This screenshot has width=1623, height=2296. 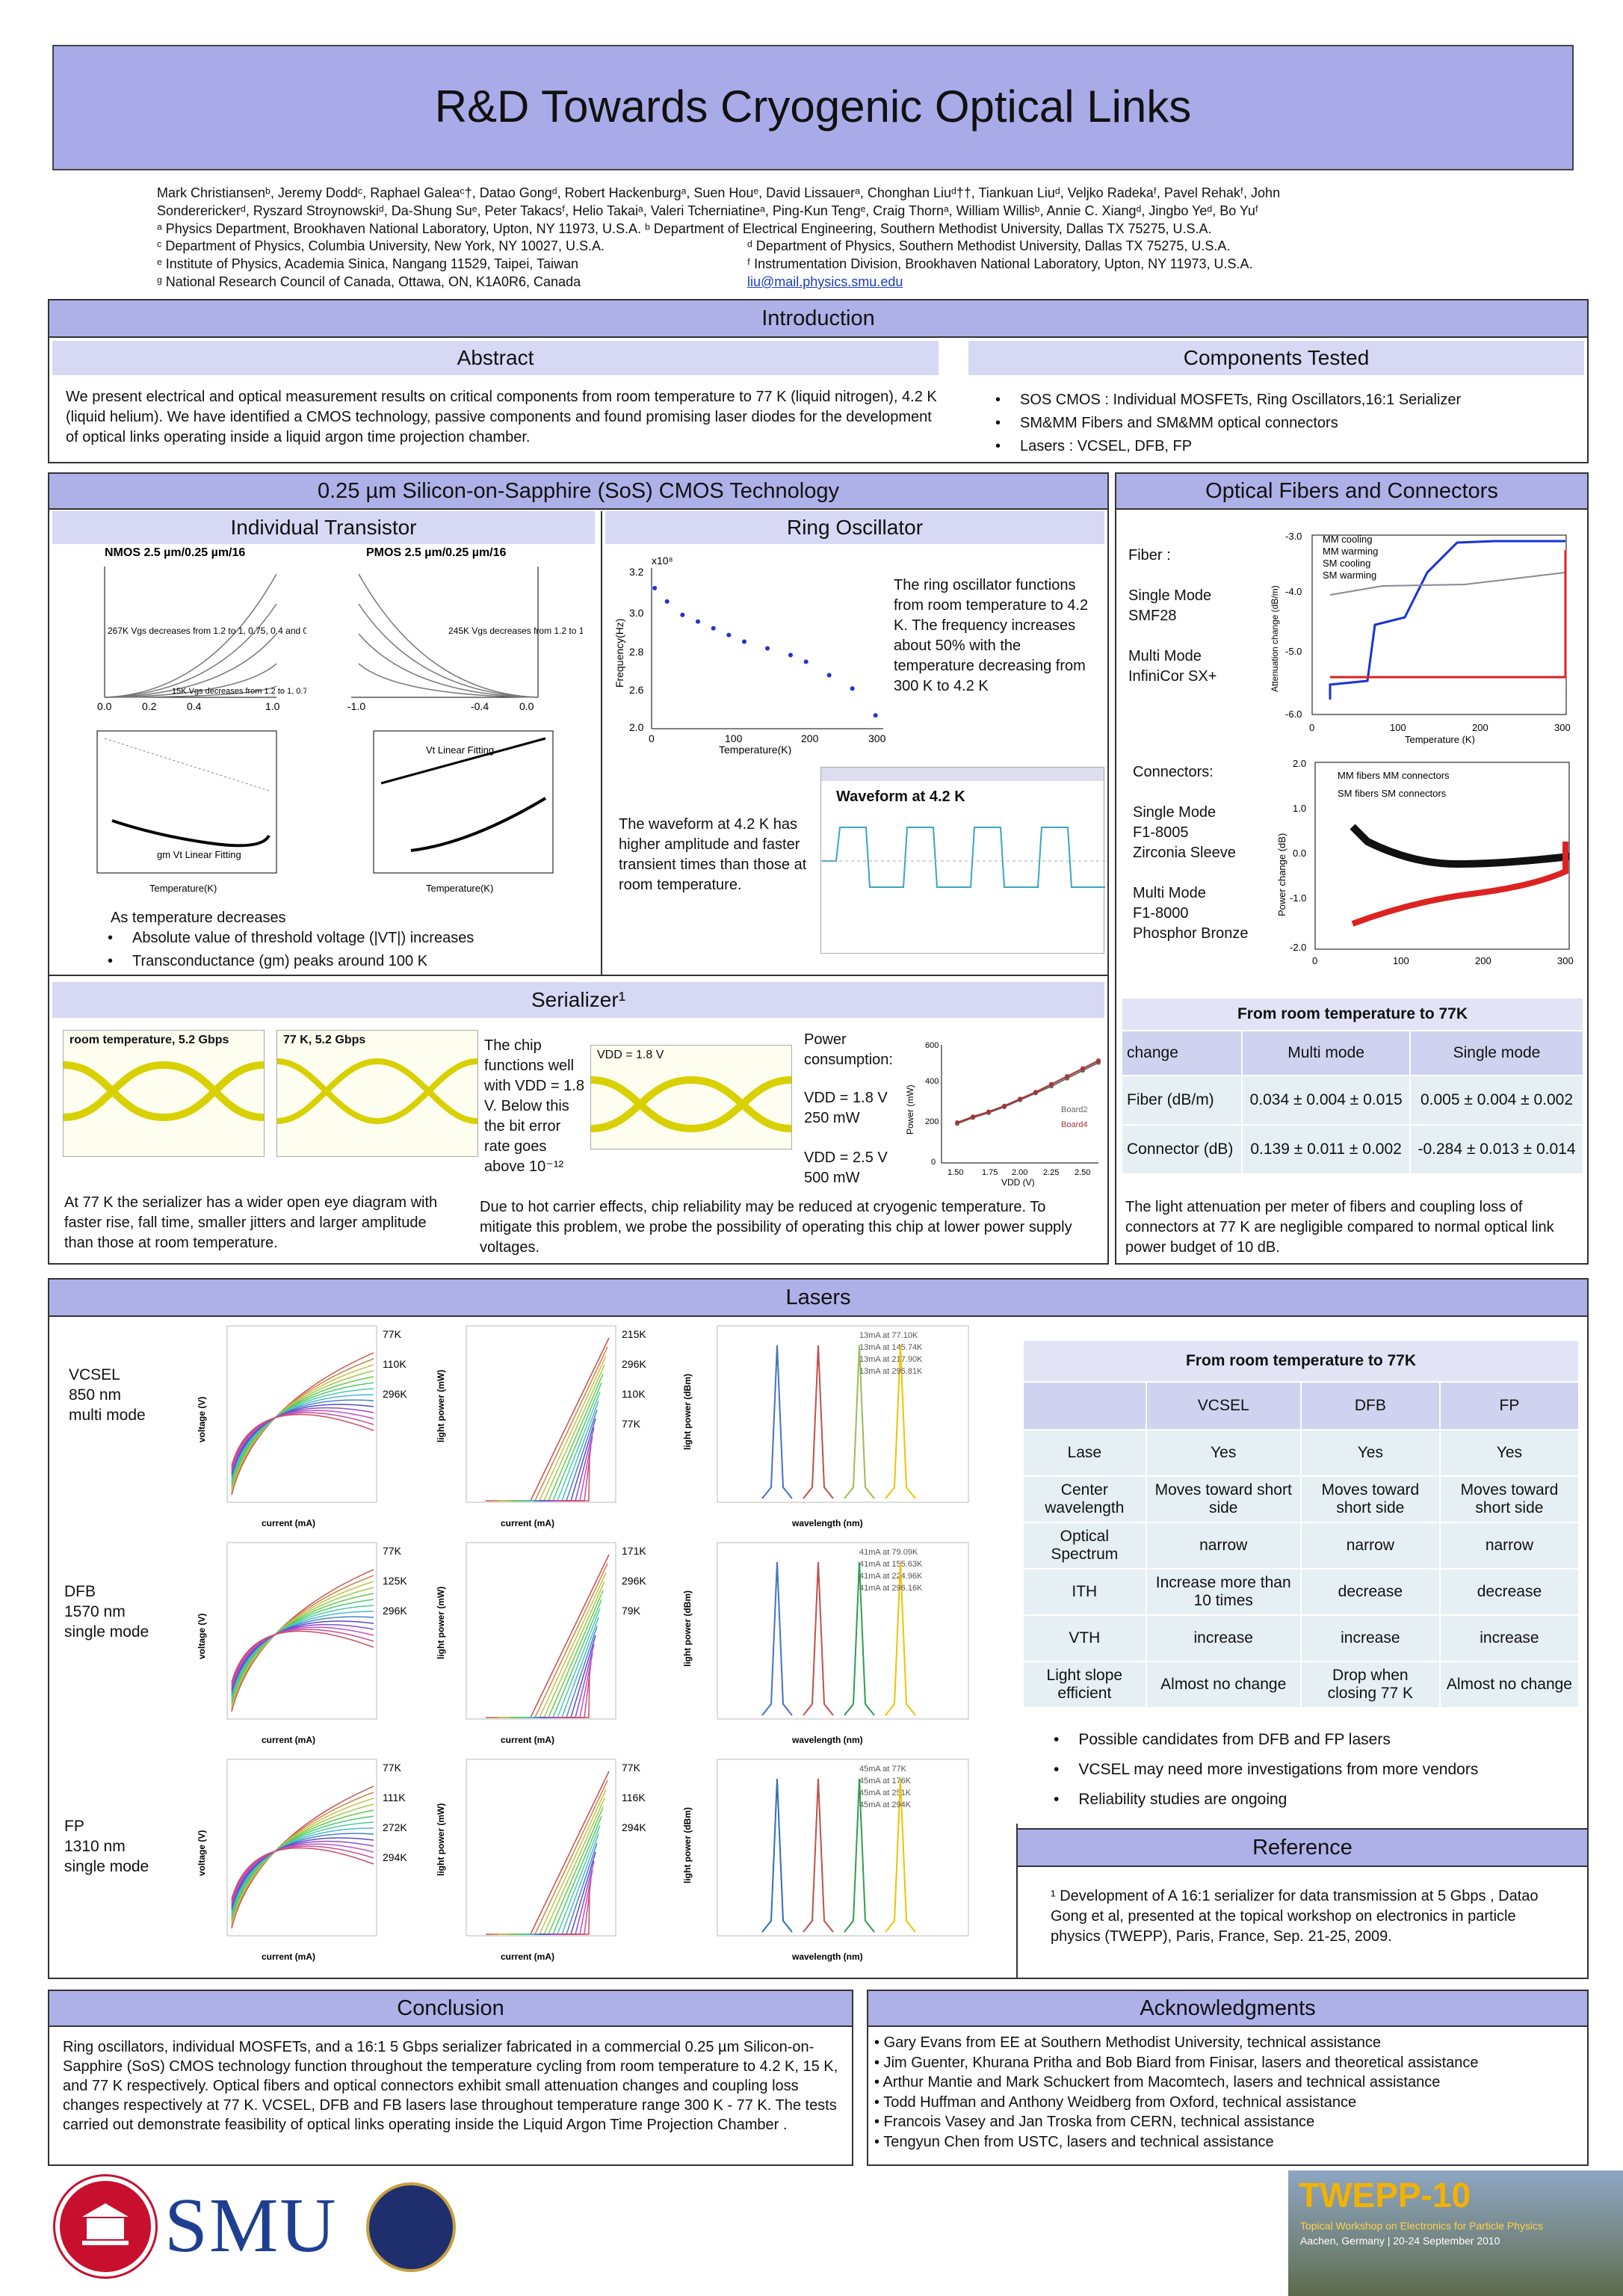 What do you see at coordinates (1051, 1173) in the screenshot?
I see `svg-text: 2.25` at bounding box center [1051, 1173].